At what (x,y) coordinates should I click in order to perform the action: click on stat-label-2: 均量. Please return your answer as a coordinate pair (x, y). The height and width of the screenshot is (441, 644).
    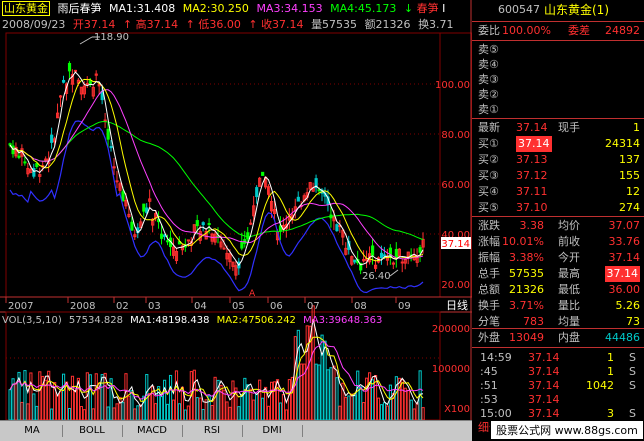
    Looking at the image, I should click on (569, 321).